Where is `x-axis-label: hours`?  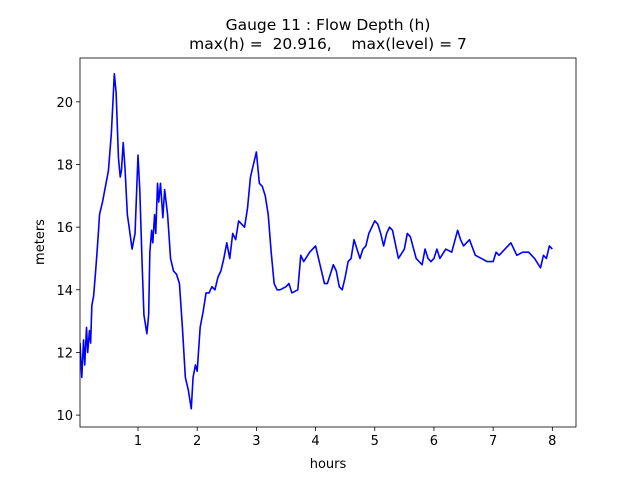
x-axis-label: hours is located at coordinates (328, 464).